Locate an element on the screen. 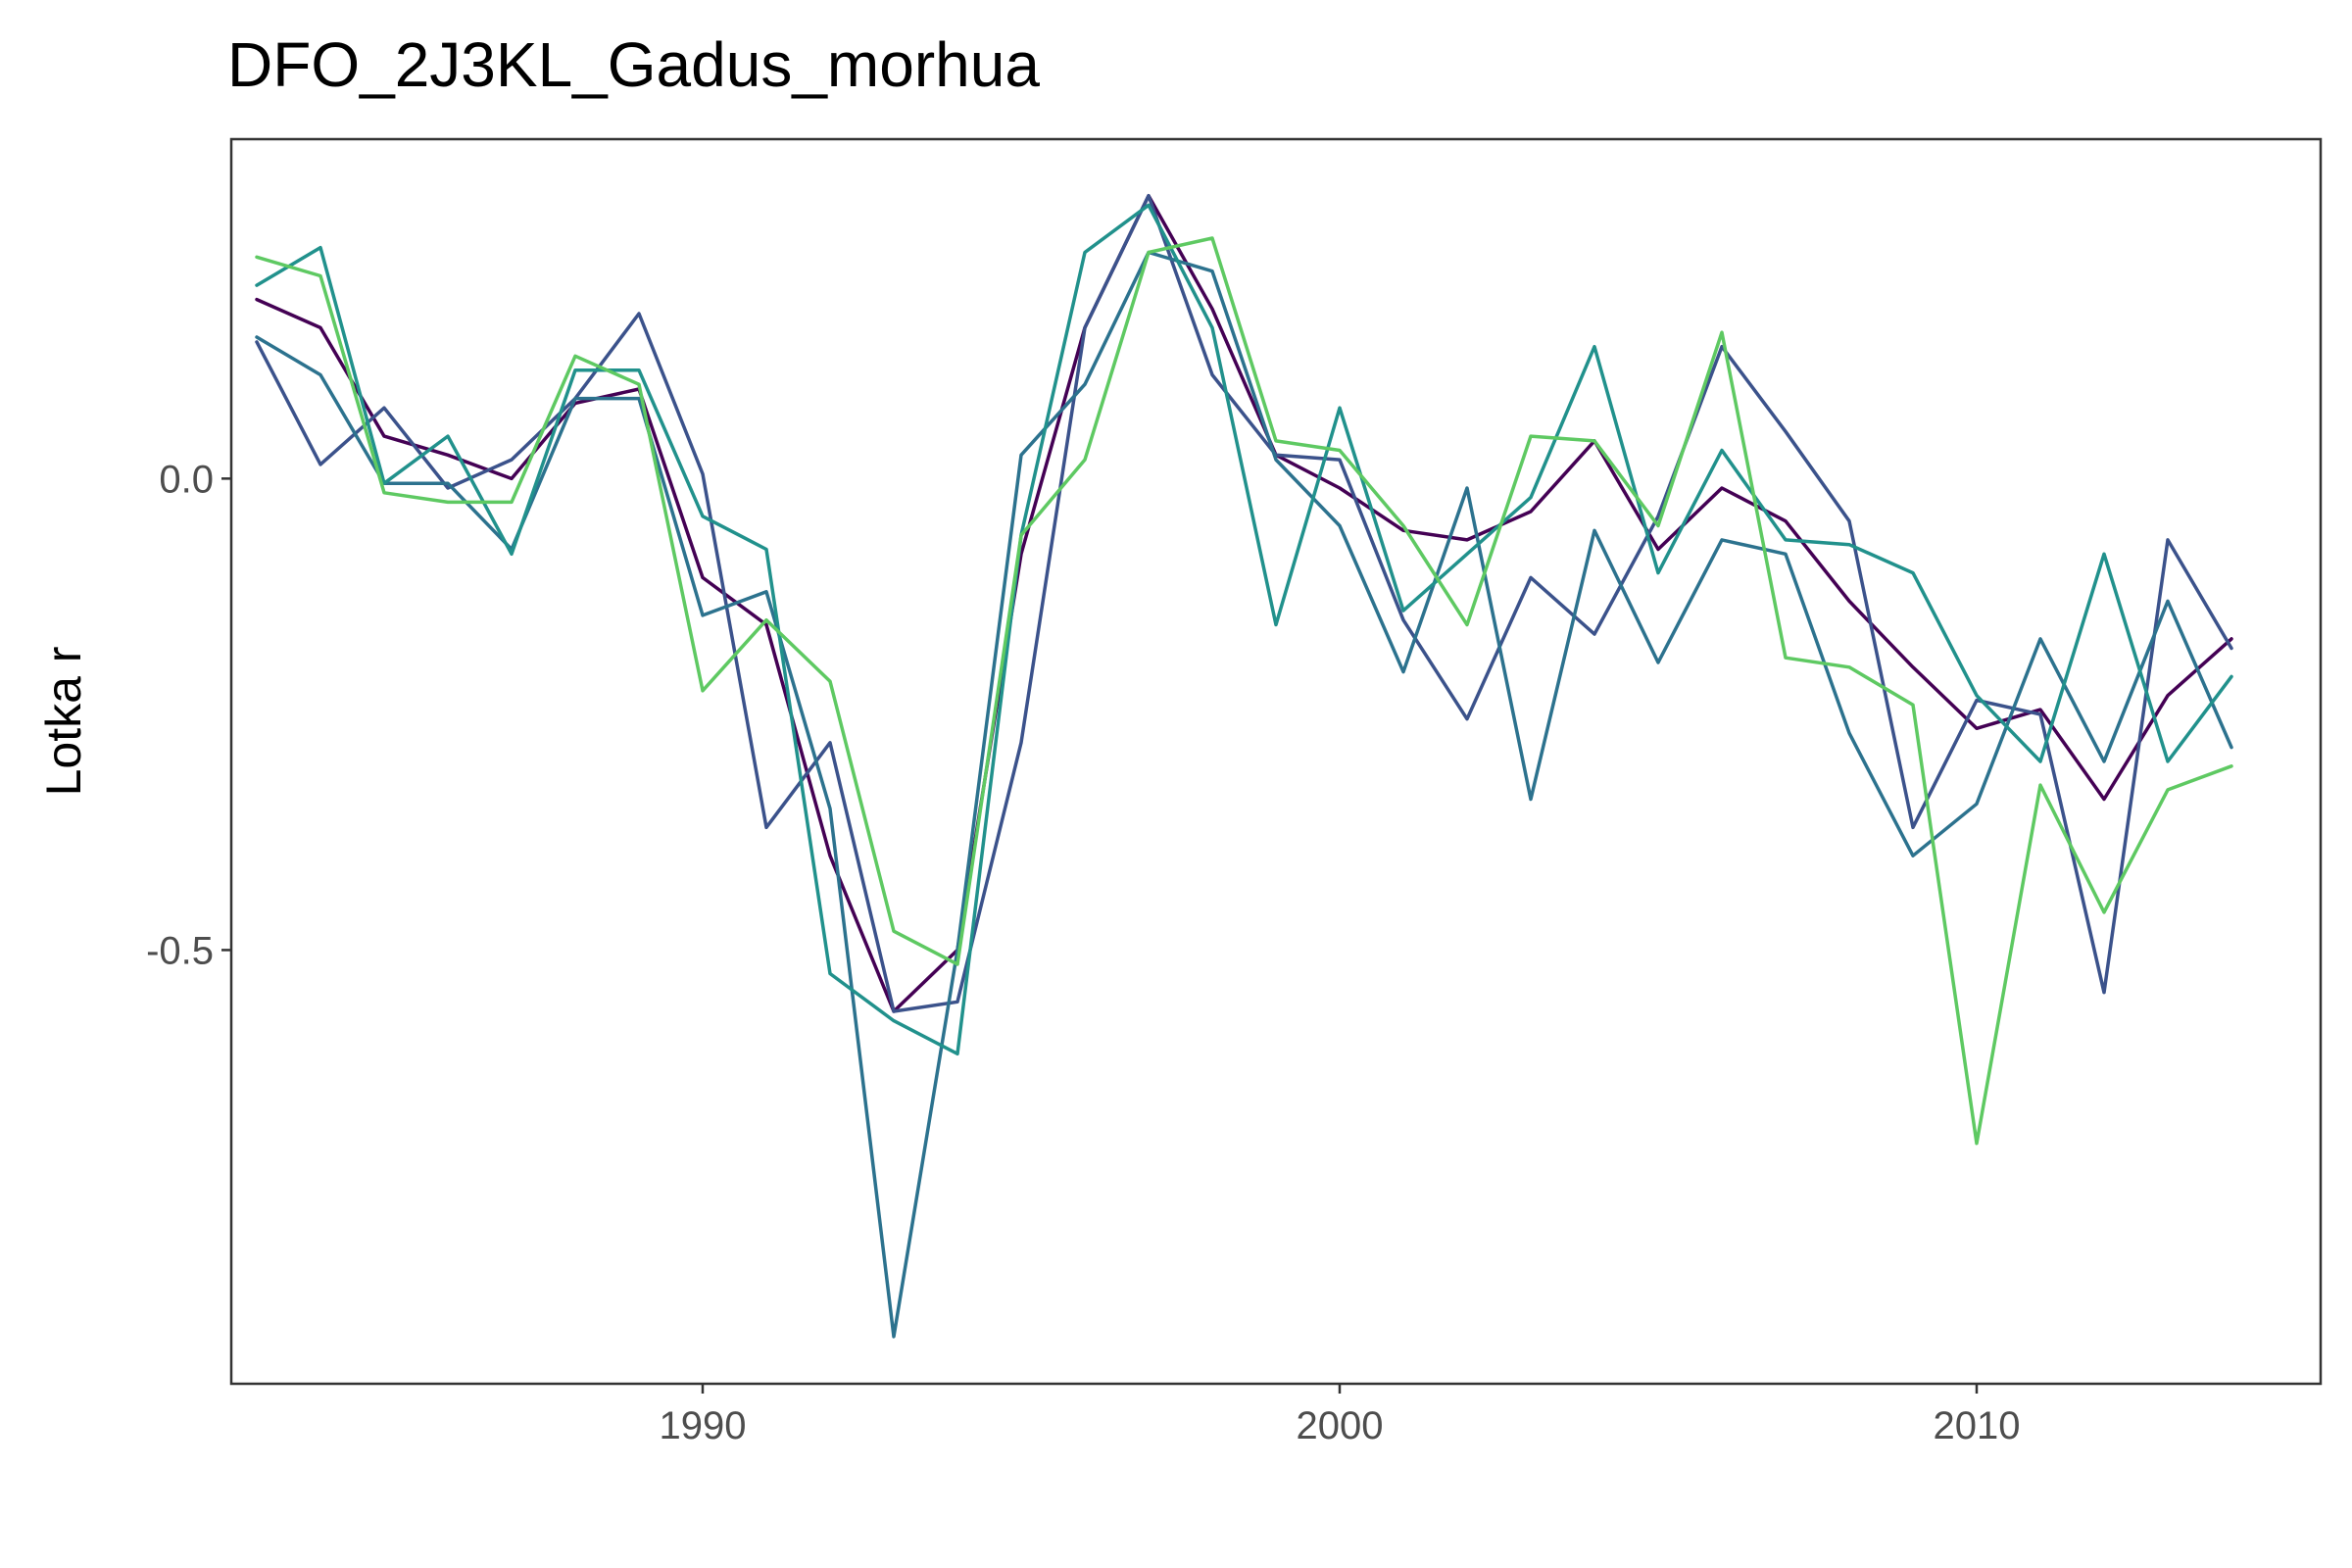 This screenshot has height=1568, width=2352. chart-title: DFO_2J3KL_Gadus_morhua is located at coordinates (633, 64).